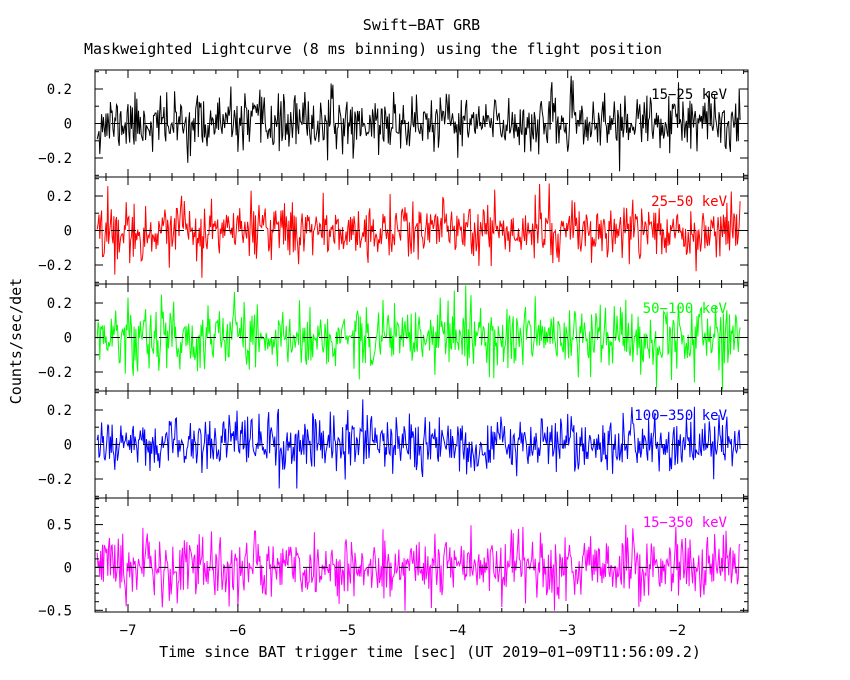 The width and height of the screenshot is (850, 680). What do you see at coordinates (59, 526) in the screenshot?
I see `y-tick-label: 0.5` at bounding box center [59, 526].